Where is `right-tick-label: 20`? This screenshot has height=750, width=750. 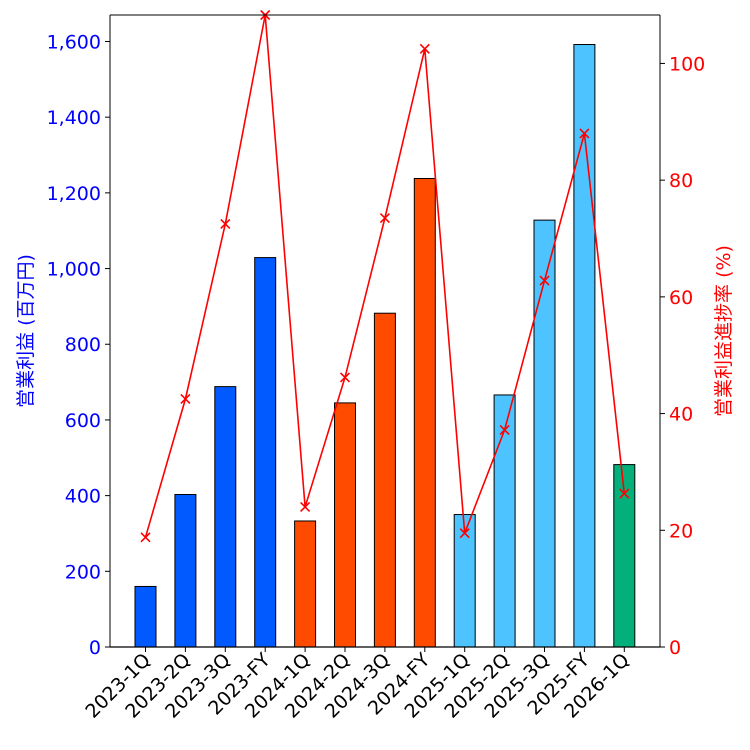
right-tick-label: 20 is located at coordinates (681, 531).